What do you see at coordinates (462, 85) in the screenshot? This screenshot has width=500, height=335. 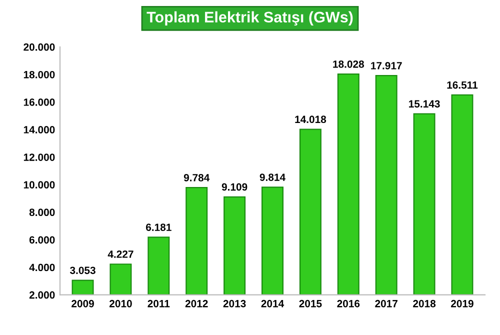 I see `data-label: 16.511` at bounding box center [462, 85].